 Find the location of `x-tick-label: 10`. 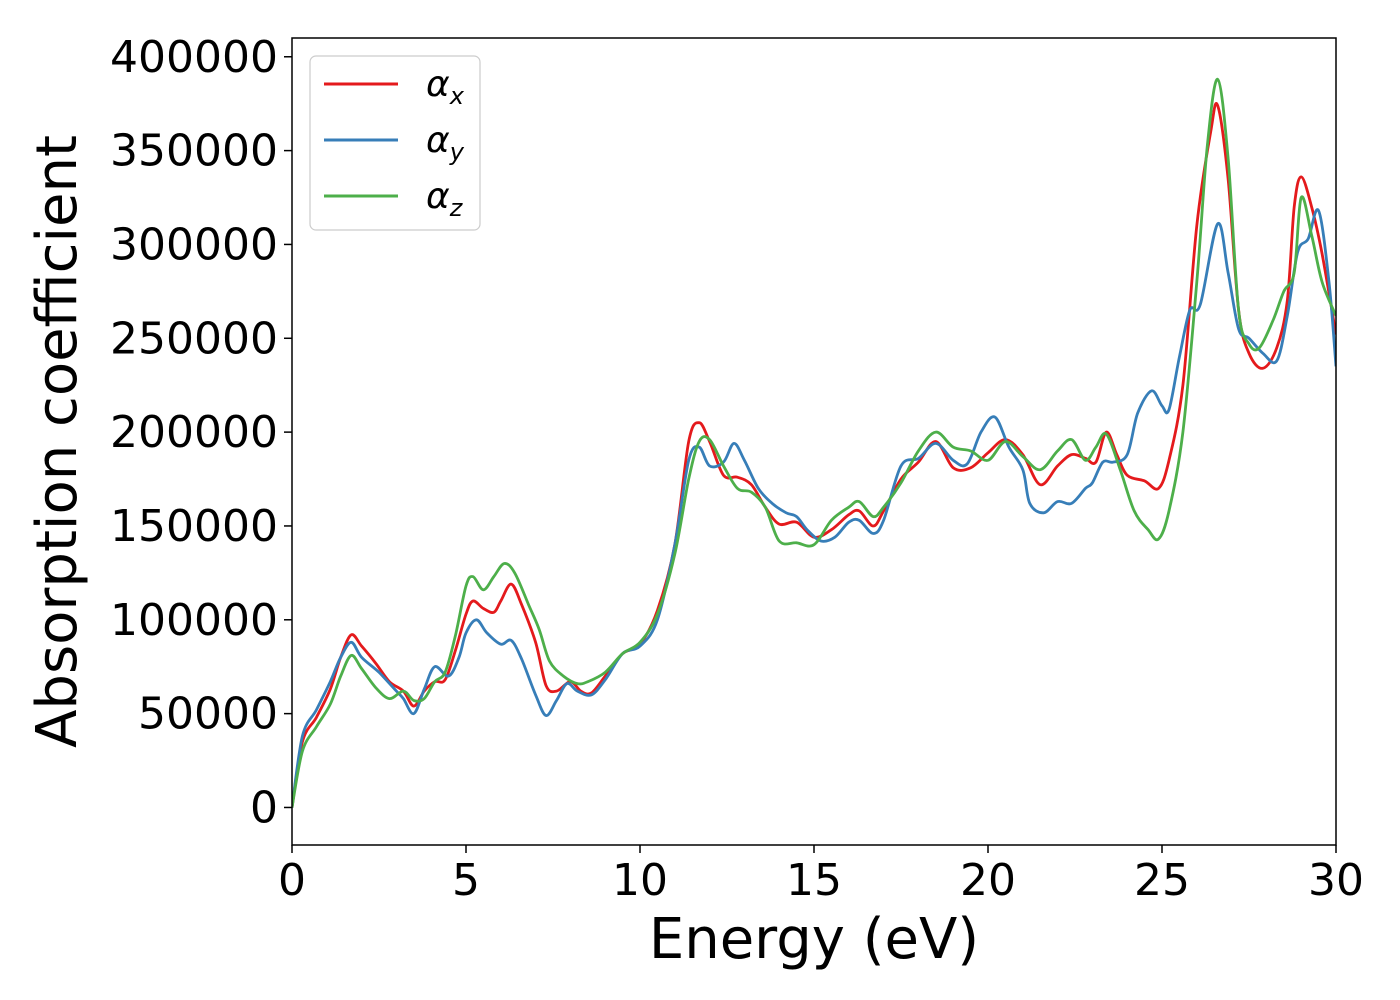

x-tick-label: 10 is located at coordinates (640, 880).